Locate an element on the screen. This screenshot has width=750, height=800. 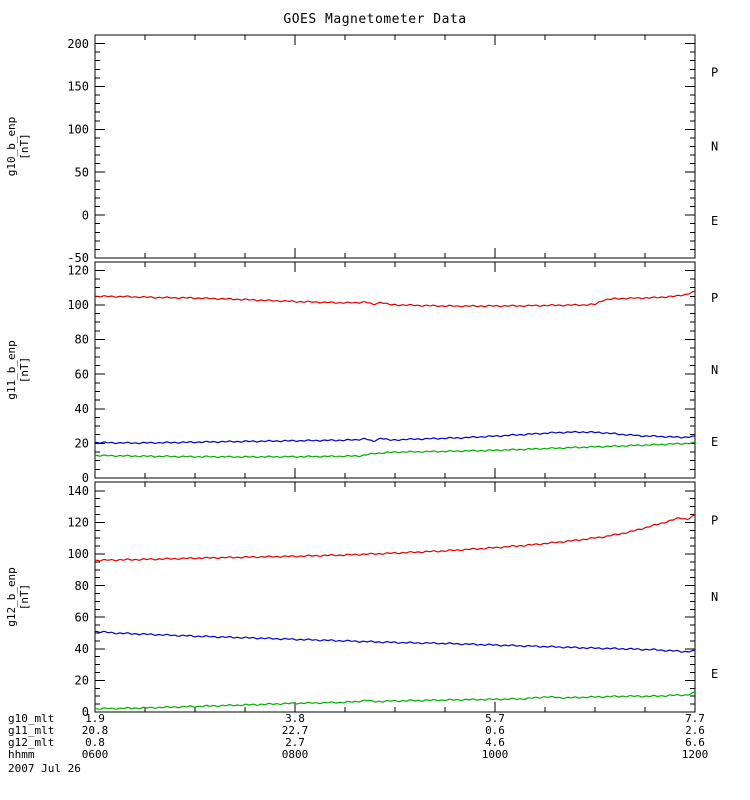
bottom-row-value: 7.7 is located at coordinates (695, 718).